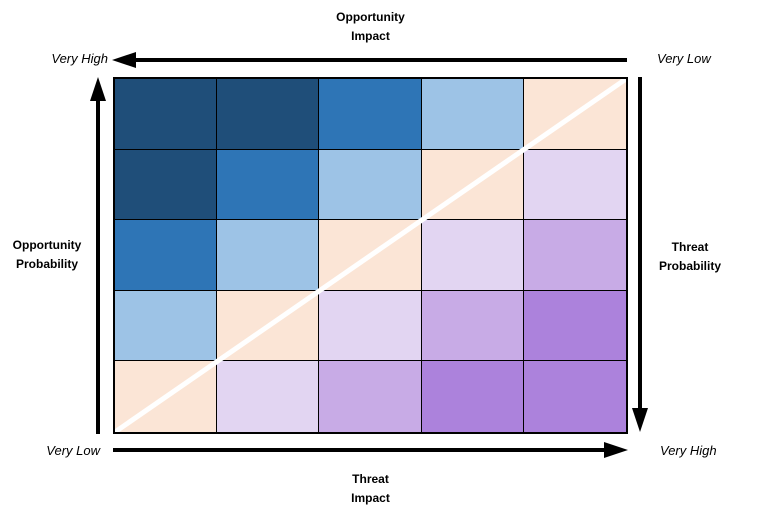  Describe the element at coordinates (370, 489) in the screenshot. I see `bottom-axis-title: Threat Impact` at that location.